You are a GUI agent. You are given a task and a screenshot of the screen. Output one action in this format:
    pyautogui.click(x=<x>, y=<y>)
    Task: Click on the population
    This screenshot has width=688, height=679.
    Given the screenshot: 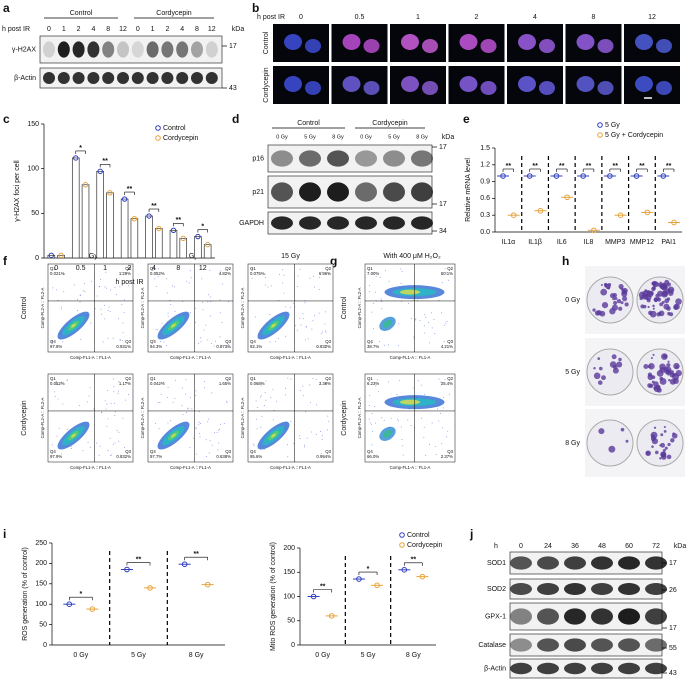 What is the action you would take?
    pyautogui.click(x=387, y=434)
    